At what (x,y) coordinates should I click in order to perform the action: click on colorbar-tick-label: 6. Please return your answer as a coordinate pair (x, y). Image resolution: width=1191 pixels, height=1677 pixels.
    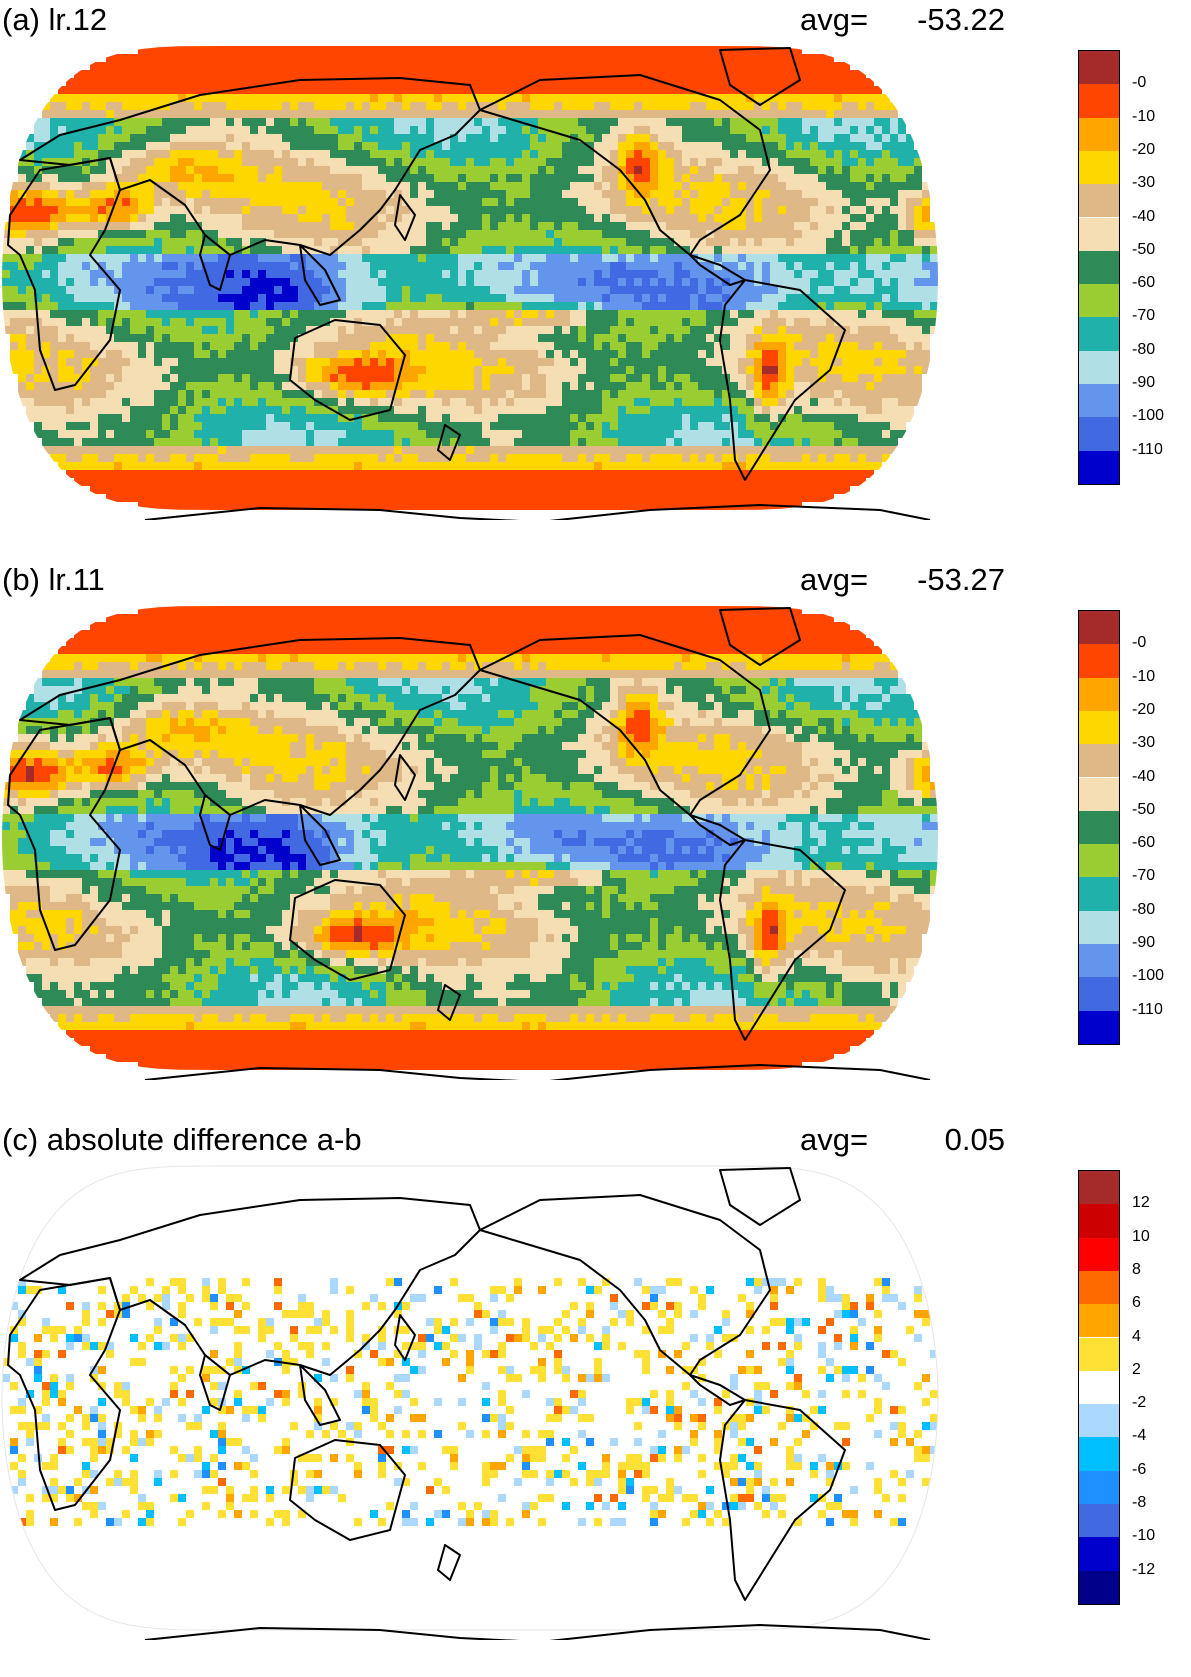
    Looking at the image, I should click on (1136, 1303).